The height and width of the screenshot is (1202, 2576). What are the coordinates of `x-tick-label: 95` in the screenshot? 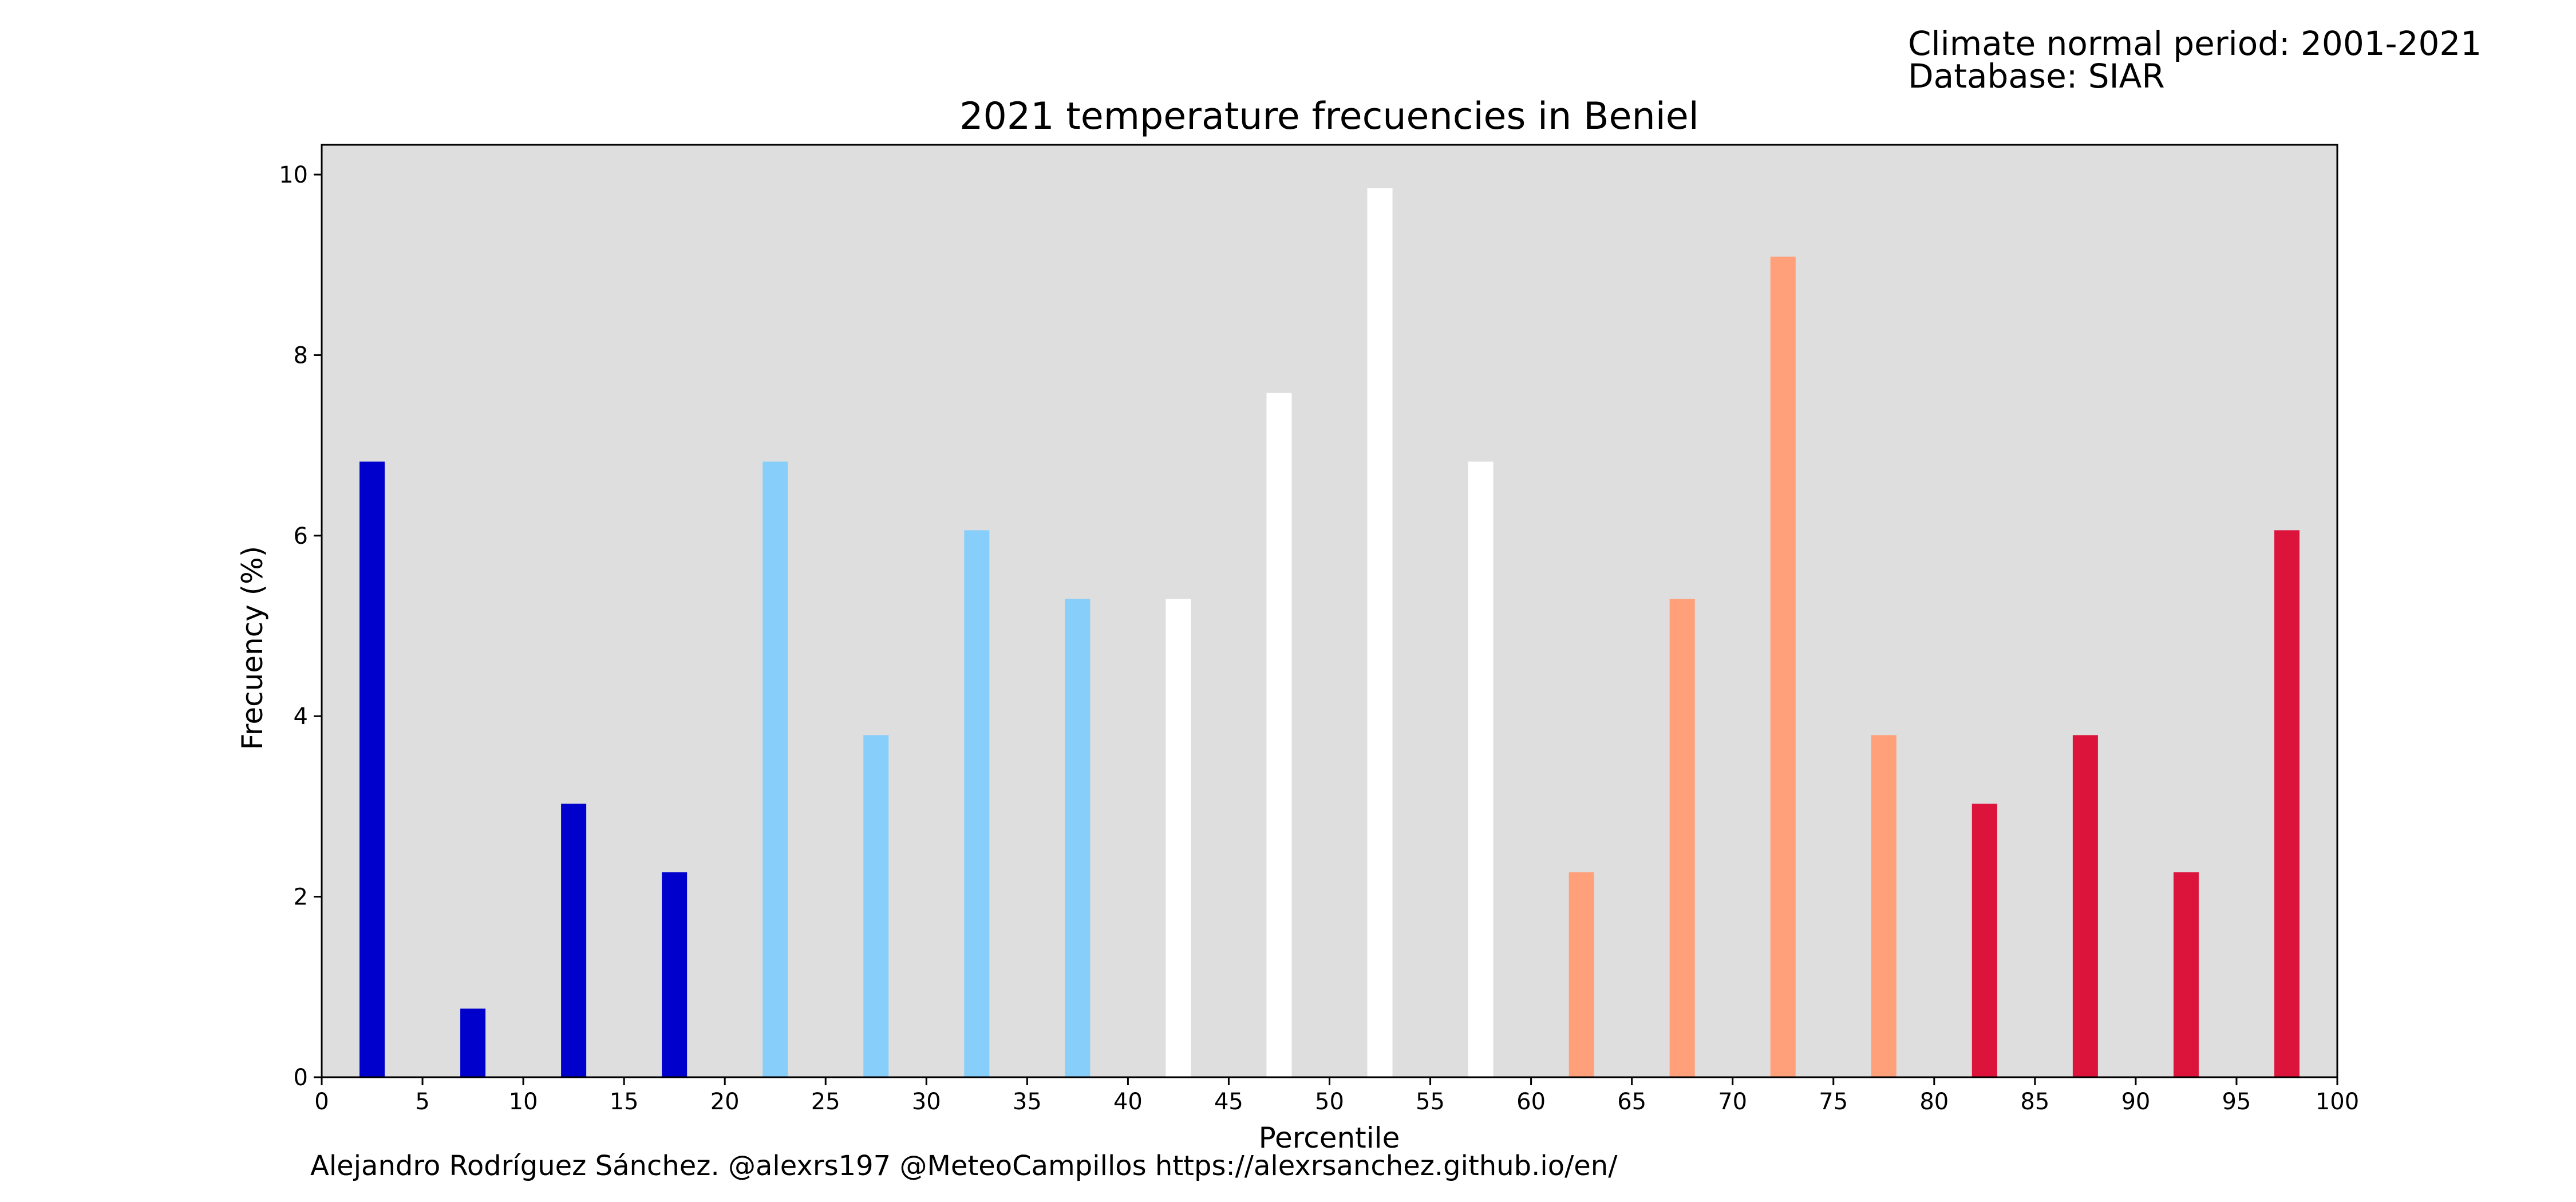 It's located at (2236, 1102).